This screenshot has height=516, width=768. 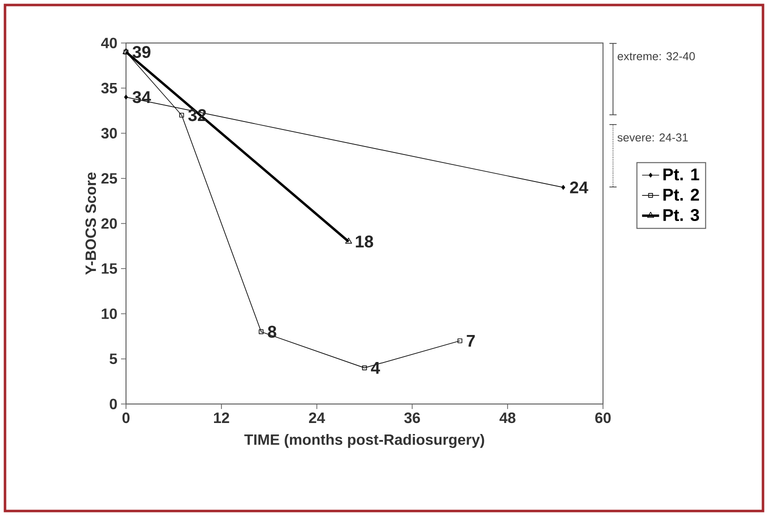 What do you see at coordinates (109, 133) in the screenshot?
I see `y-tick-label: 30` at bounding box center [109, 133].